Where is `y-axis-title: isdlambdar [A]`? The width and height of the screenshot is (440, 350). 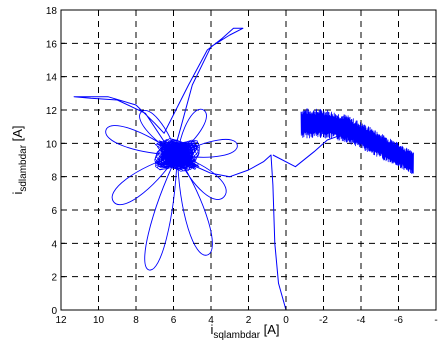
y-axis-title: isdlambdar [A] is located at coordinates (19, 159).